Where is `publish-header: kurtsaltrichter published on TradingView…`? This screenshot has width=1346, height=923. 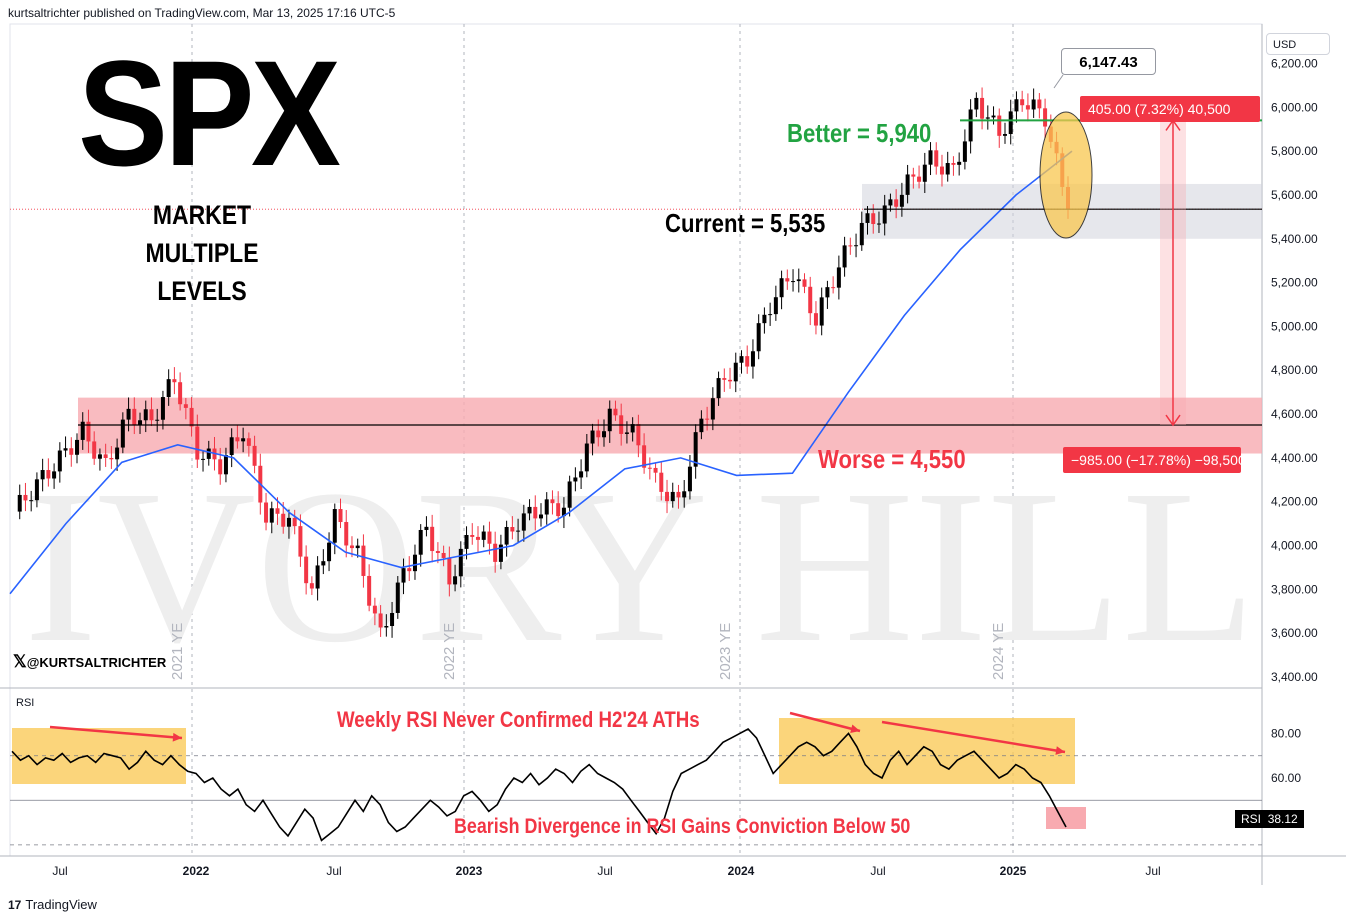 publish-header: kurtsaltrichter published on TradingView… is located at coordinates (202, 13).